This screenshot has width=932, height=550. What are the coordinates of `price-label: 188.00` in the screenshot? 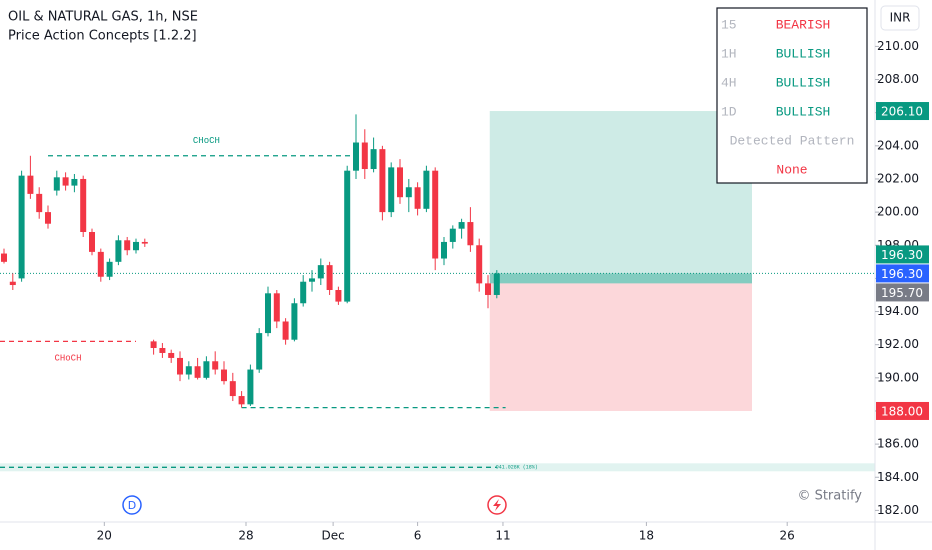 It's located at (902, 411).